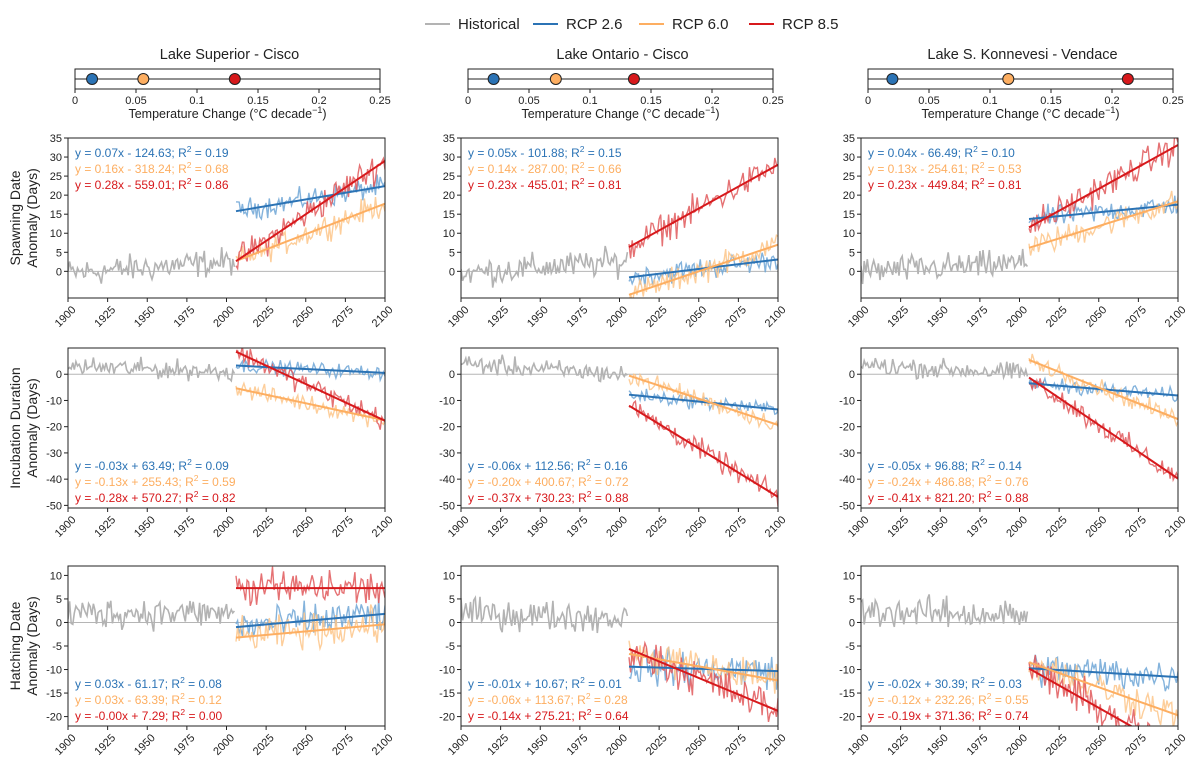  Describe the element at coordinates (622, 55) in the screenshot. I see `lake-title-1: Lake Ontario - Cisco` at that location.